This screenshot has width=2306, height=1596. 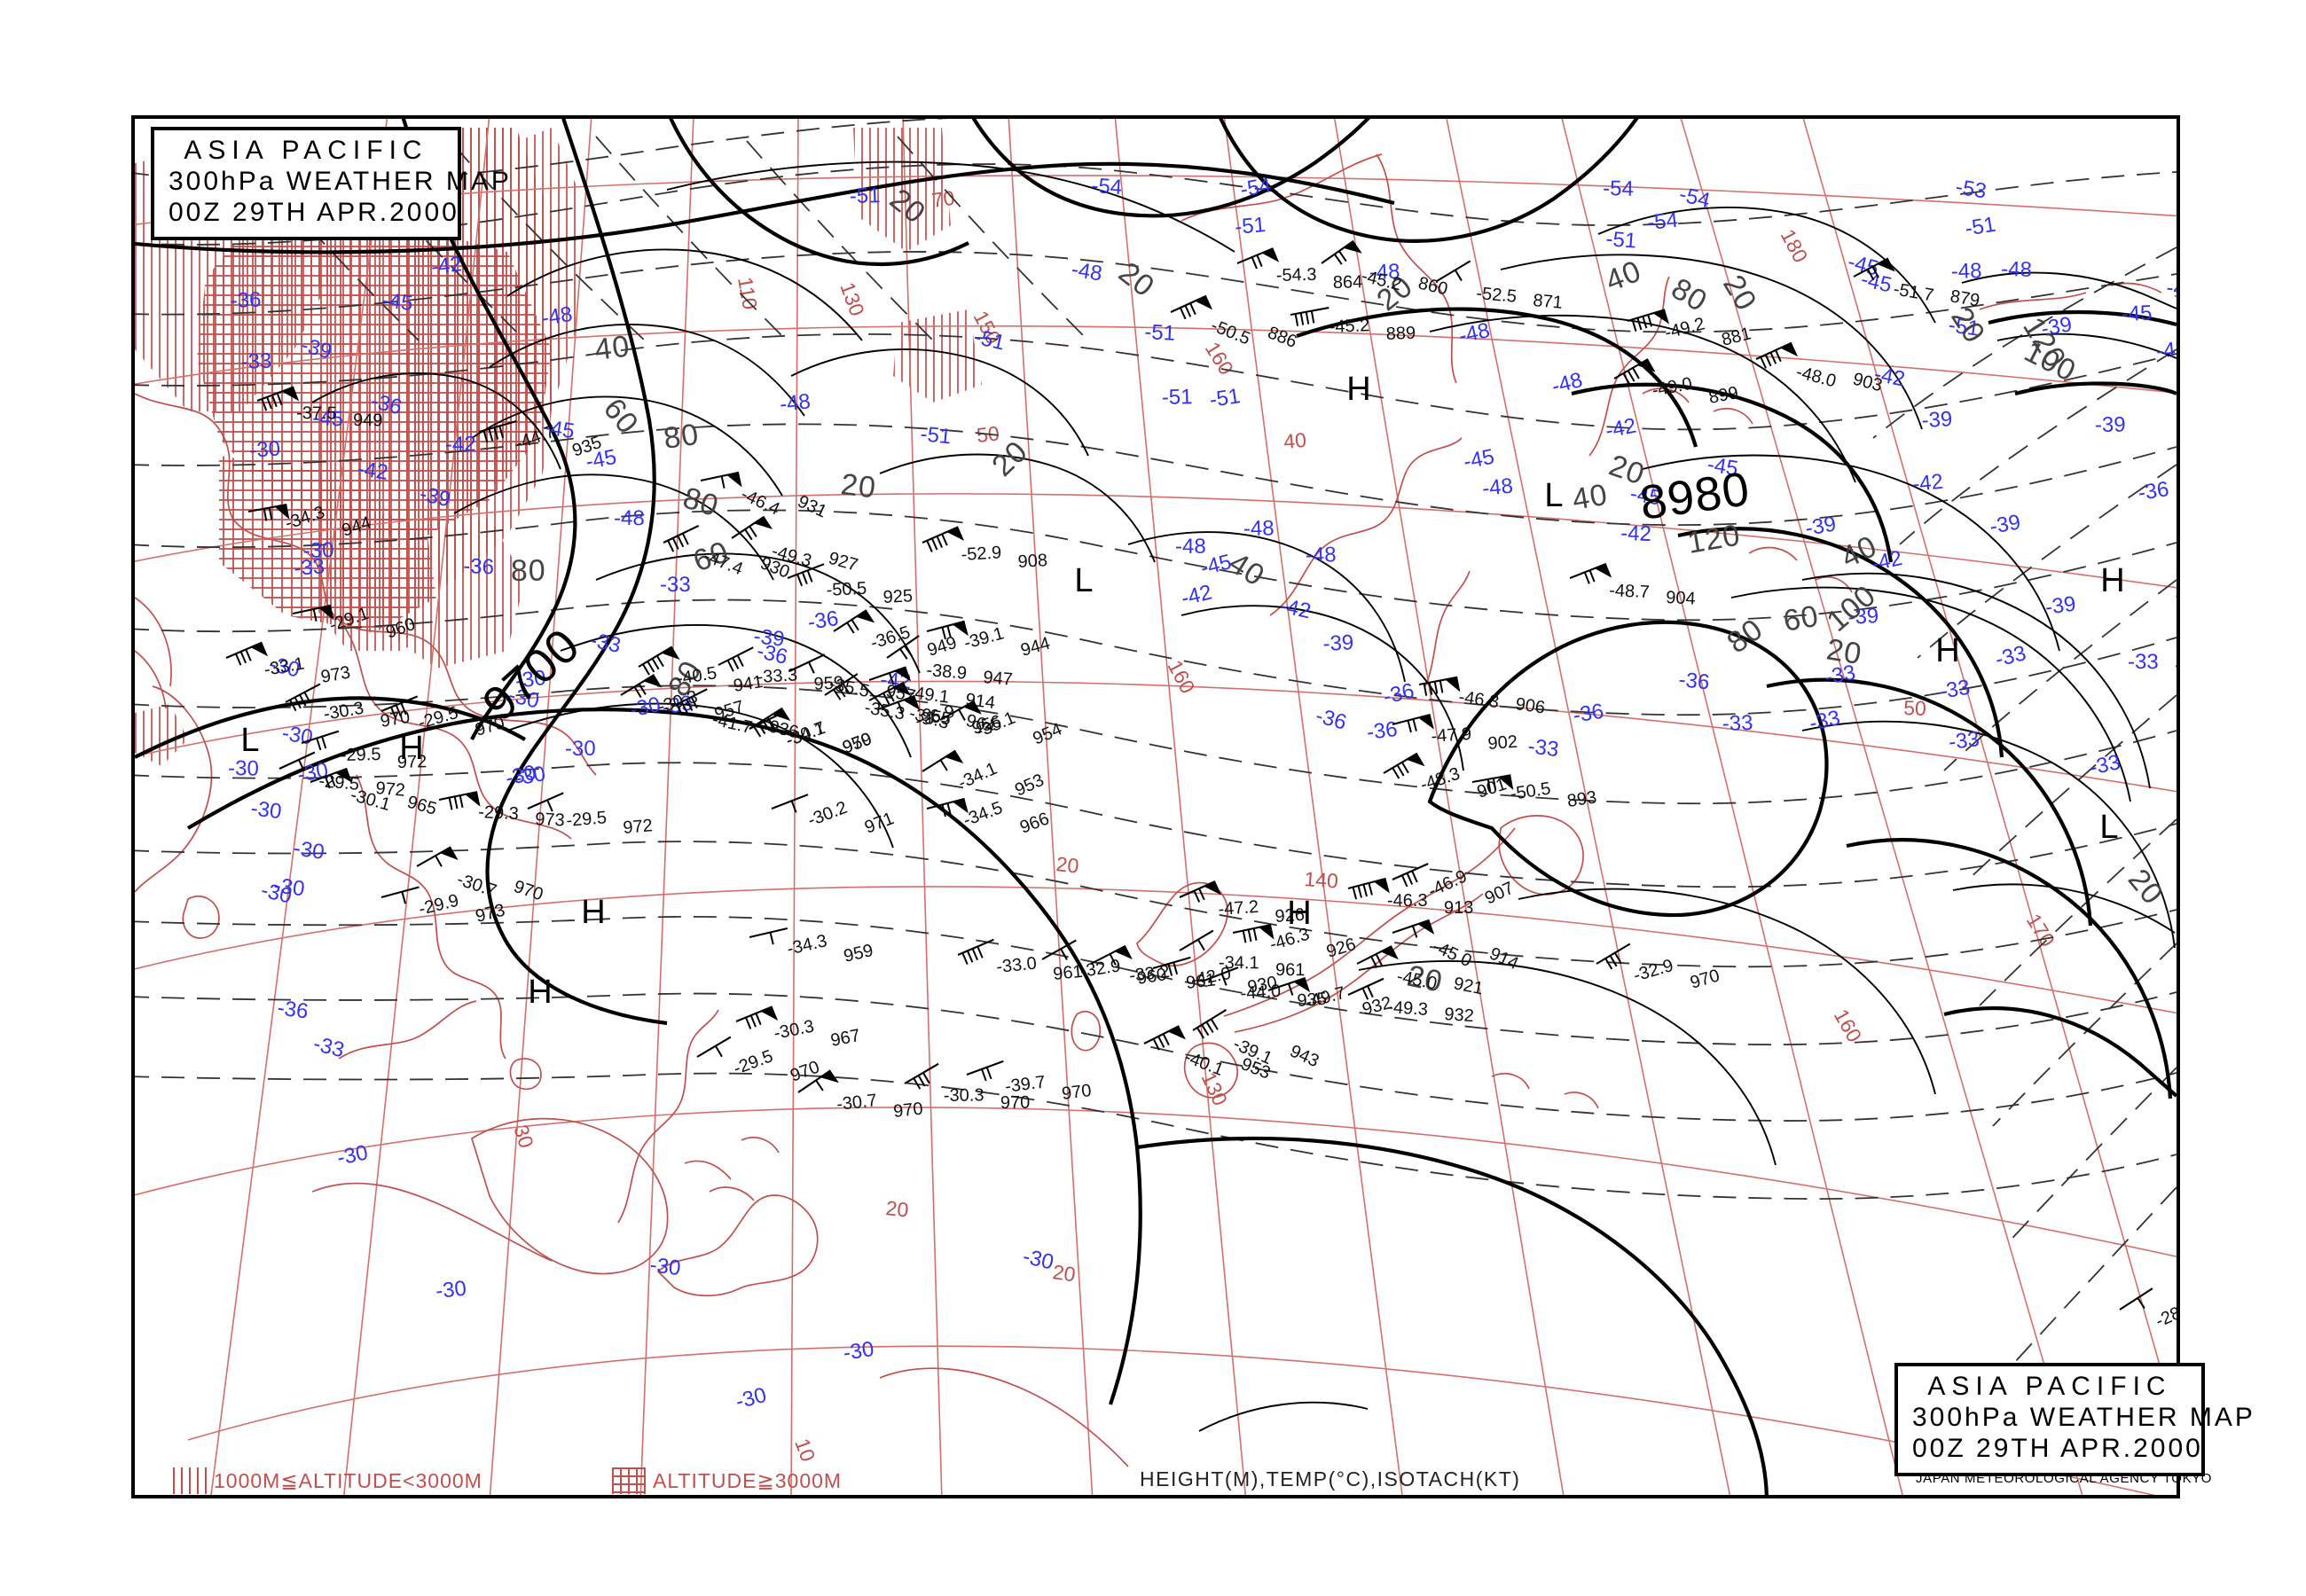 I want to click on station-plot: -33.2 961, so click(x=1153, y=969).